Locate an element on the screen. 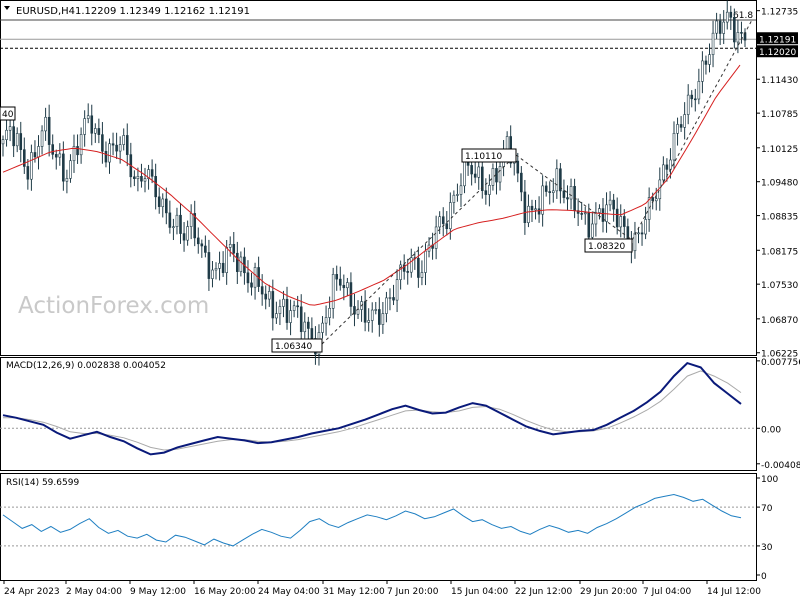  rsi-tick-label: 0 is located at coordinates (764, 577).